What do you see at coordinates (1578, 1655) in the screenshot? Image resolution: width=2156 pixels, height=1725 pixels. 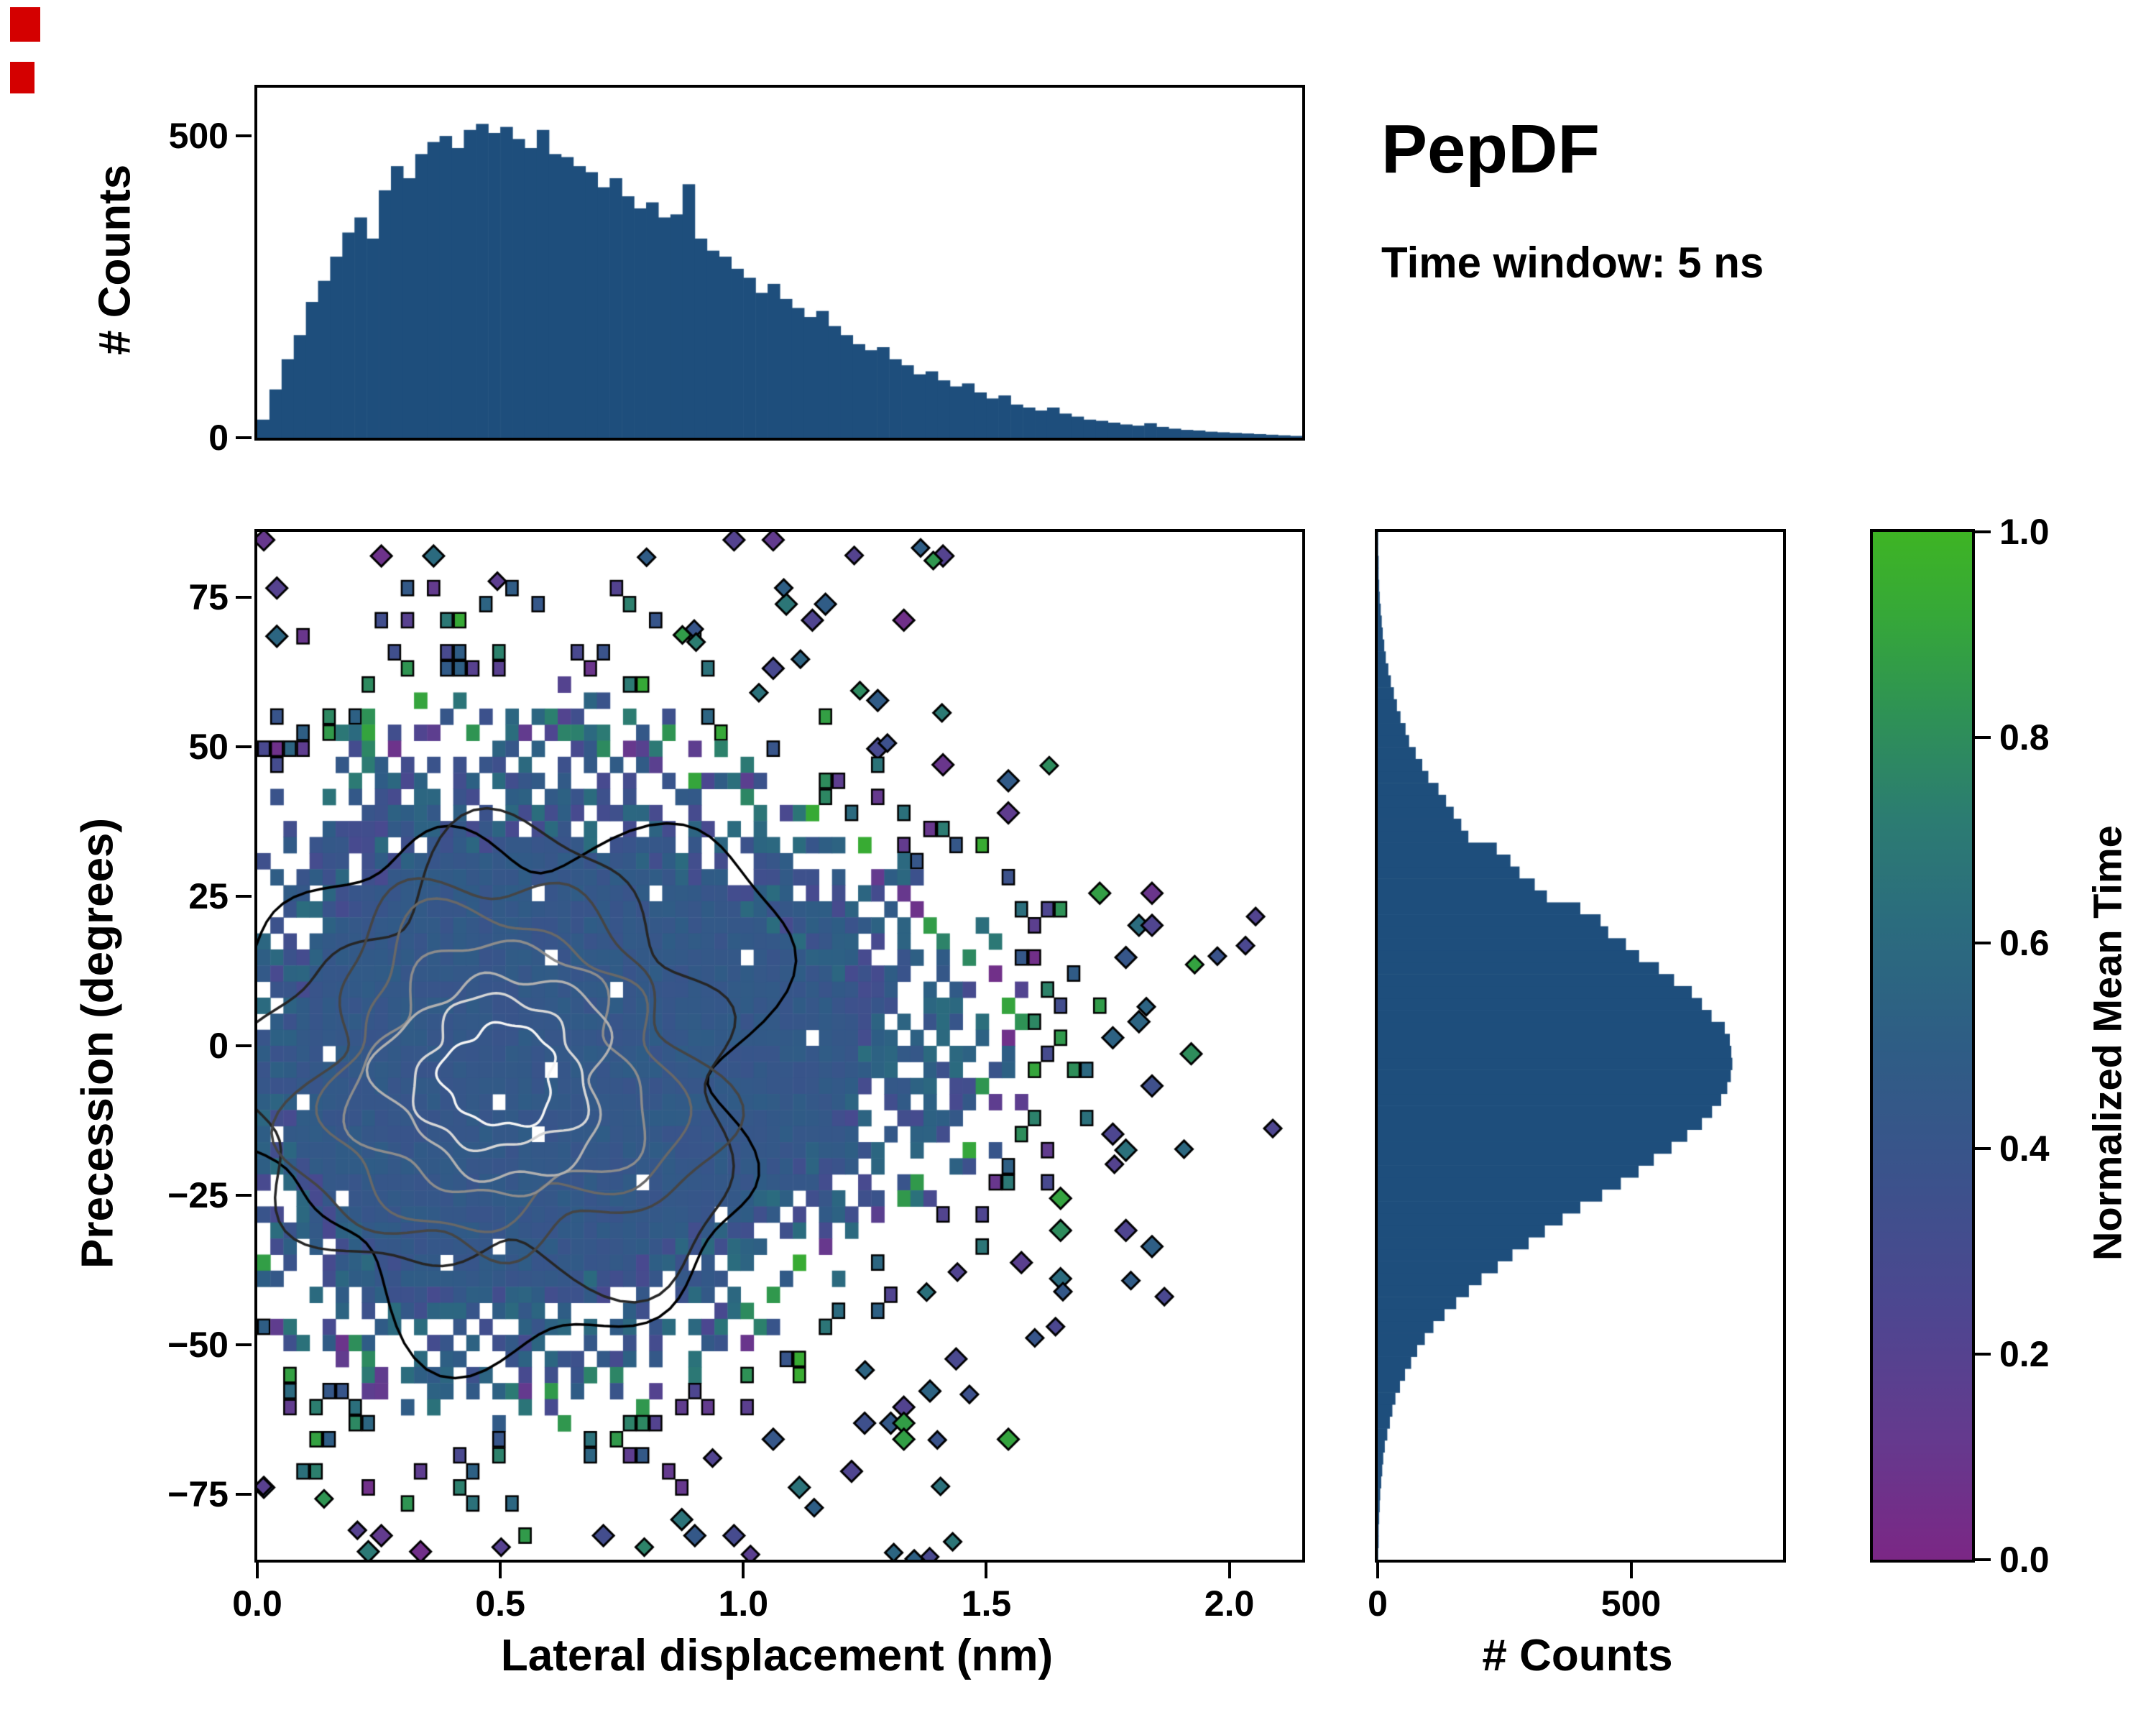 I see `right-x-axis-label: # Counts` at bounding box center [1578, 1655].